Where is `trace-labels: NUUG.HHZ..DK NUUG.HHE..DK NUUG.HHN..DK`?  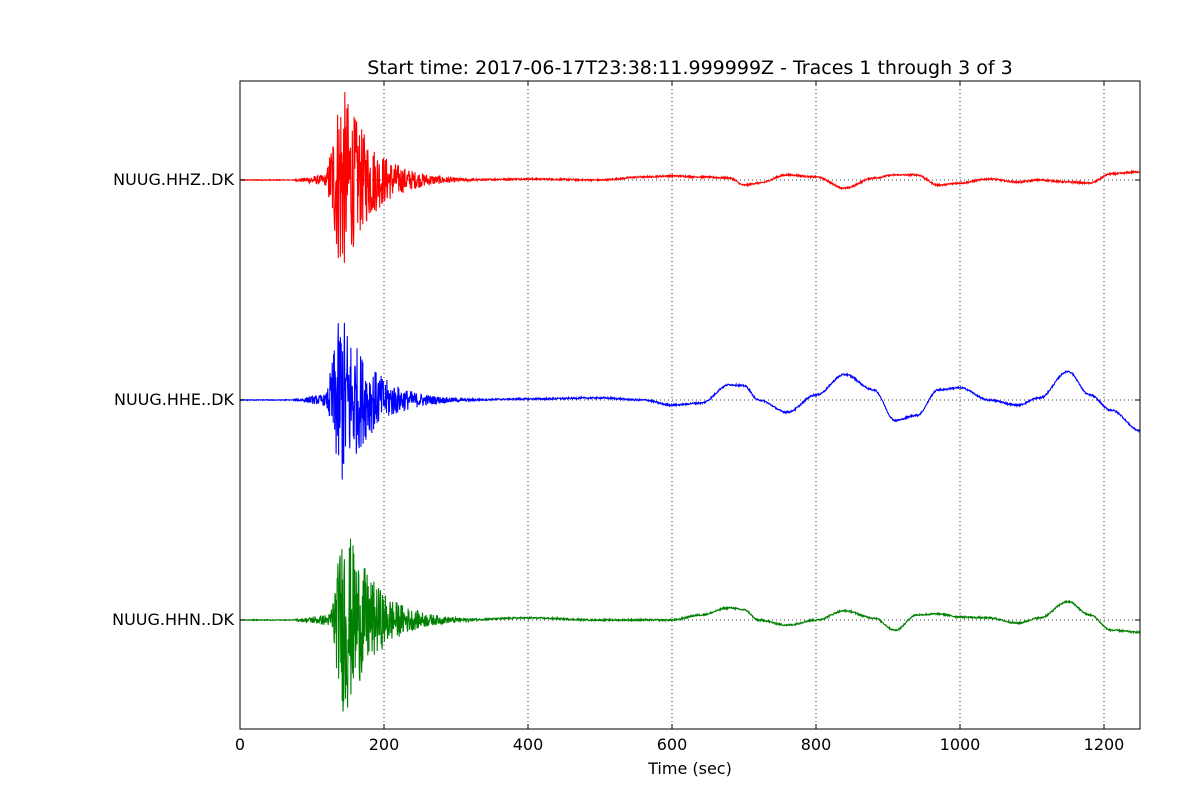 trace-labels: NUUG.HHZ..DK NUUG.HHE..DK NUUG.HHN..DK is located at coordinates (173, 399).